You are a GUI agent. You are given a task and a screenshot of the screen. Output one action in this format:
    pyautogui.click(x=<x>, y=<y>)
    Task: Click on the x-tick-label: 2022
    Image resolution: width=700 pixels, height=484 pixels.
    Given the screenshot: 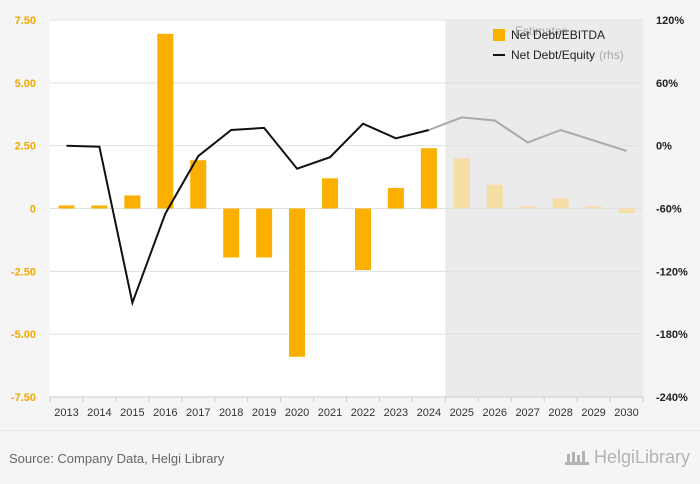 What is the action you would take?
    pyautogui.click(x=363, y=413)
    